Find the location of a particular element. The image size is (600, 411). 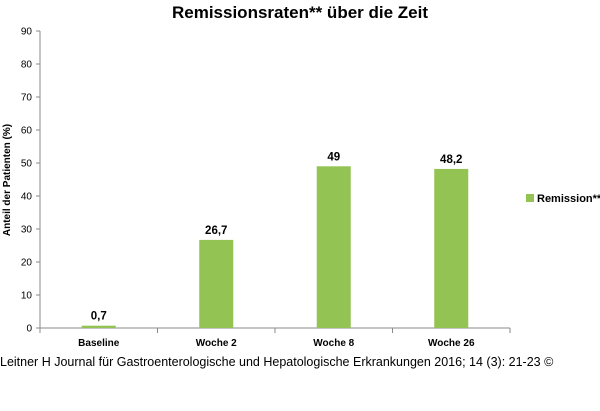

y-tick-label: 40 is located at coordinates (27, 197).